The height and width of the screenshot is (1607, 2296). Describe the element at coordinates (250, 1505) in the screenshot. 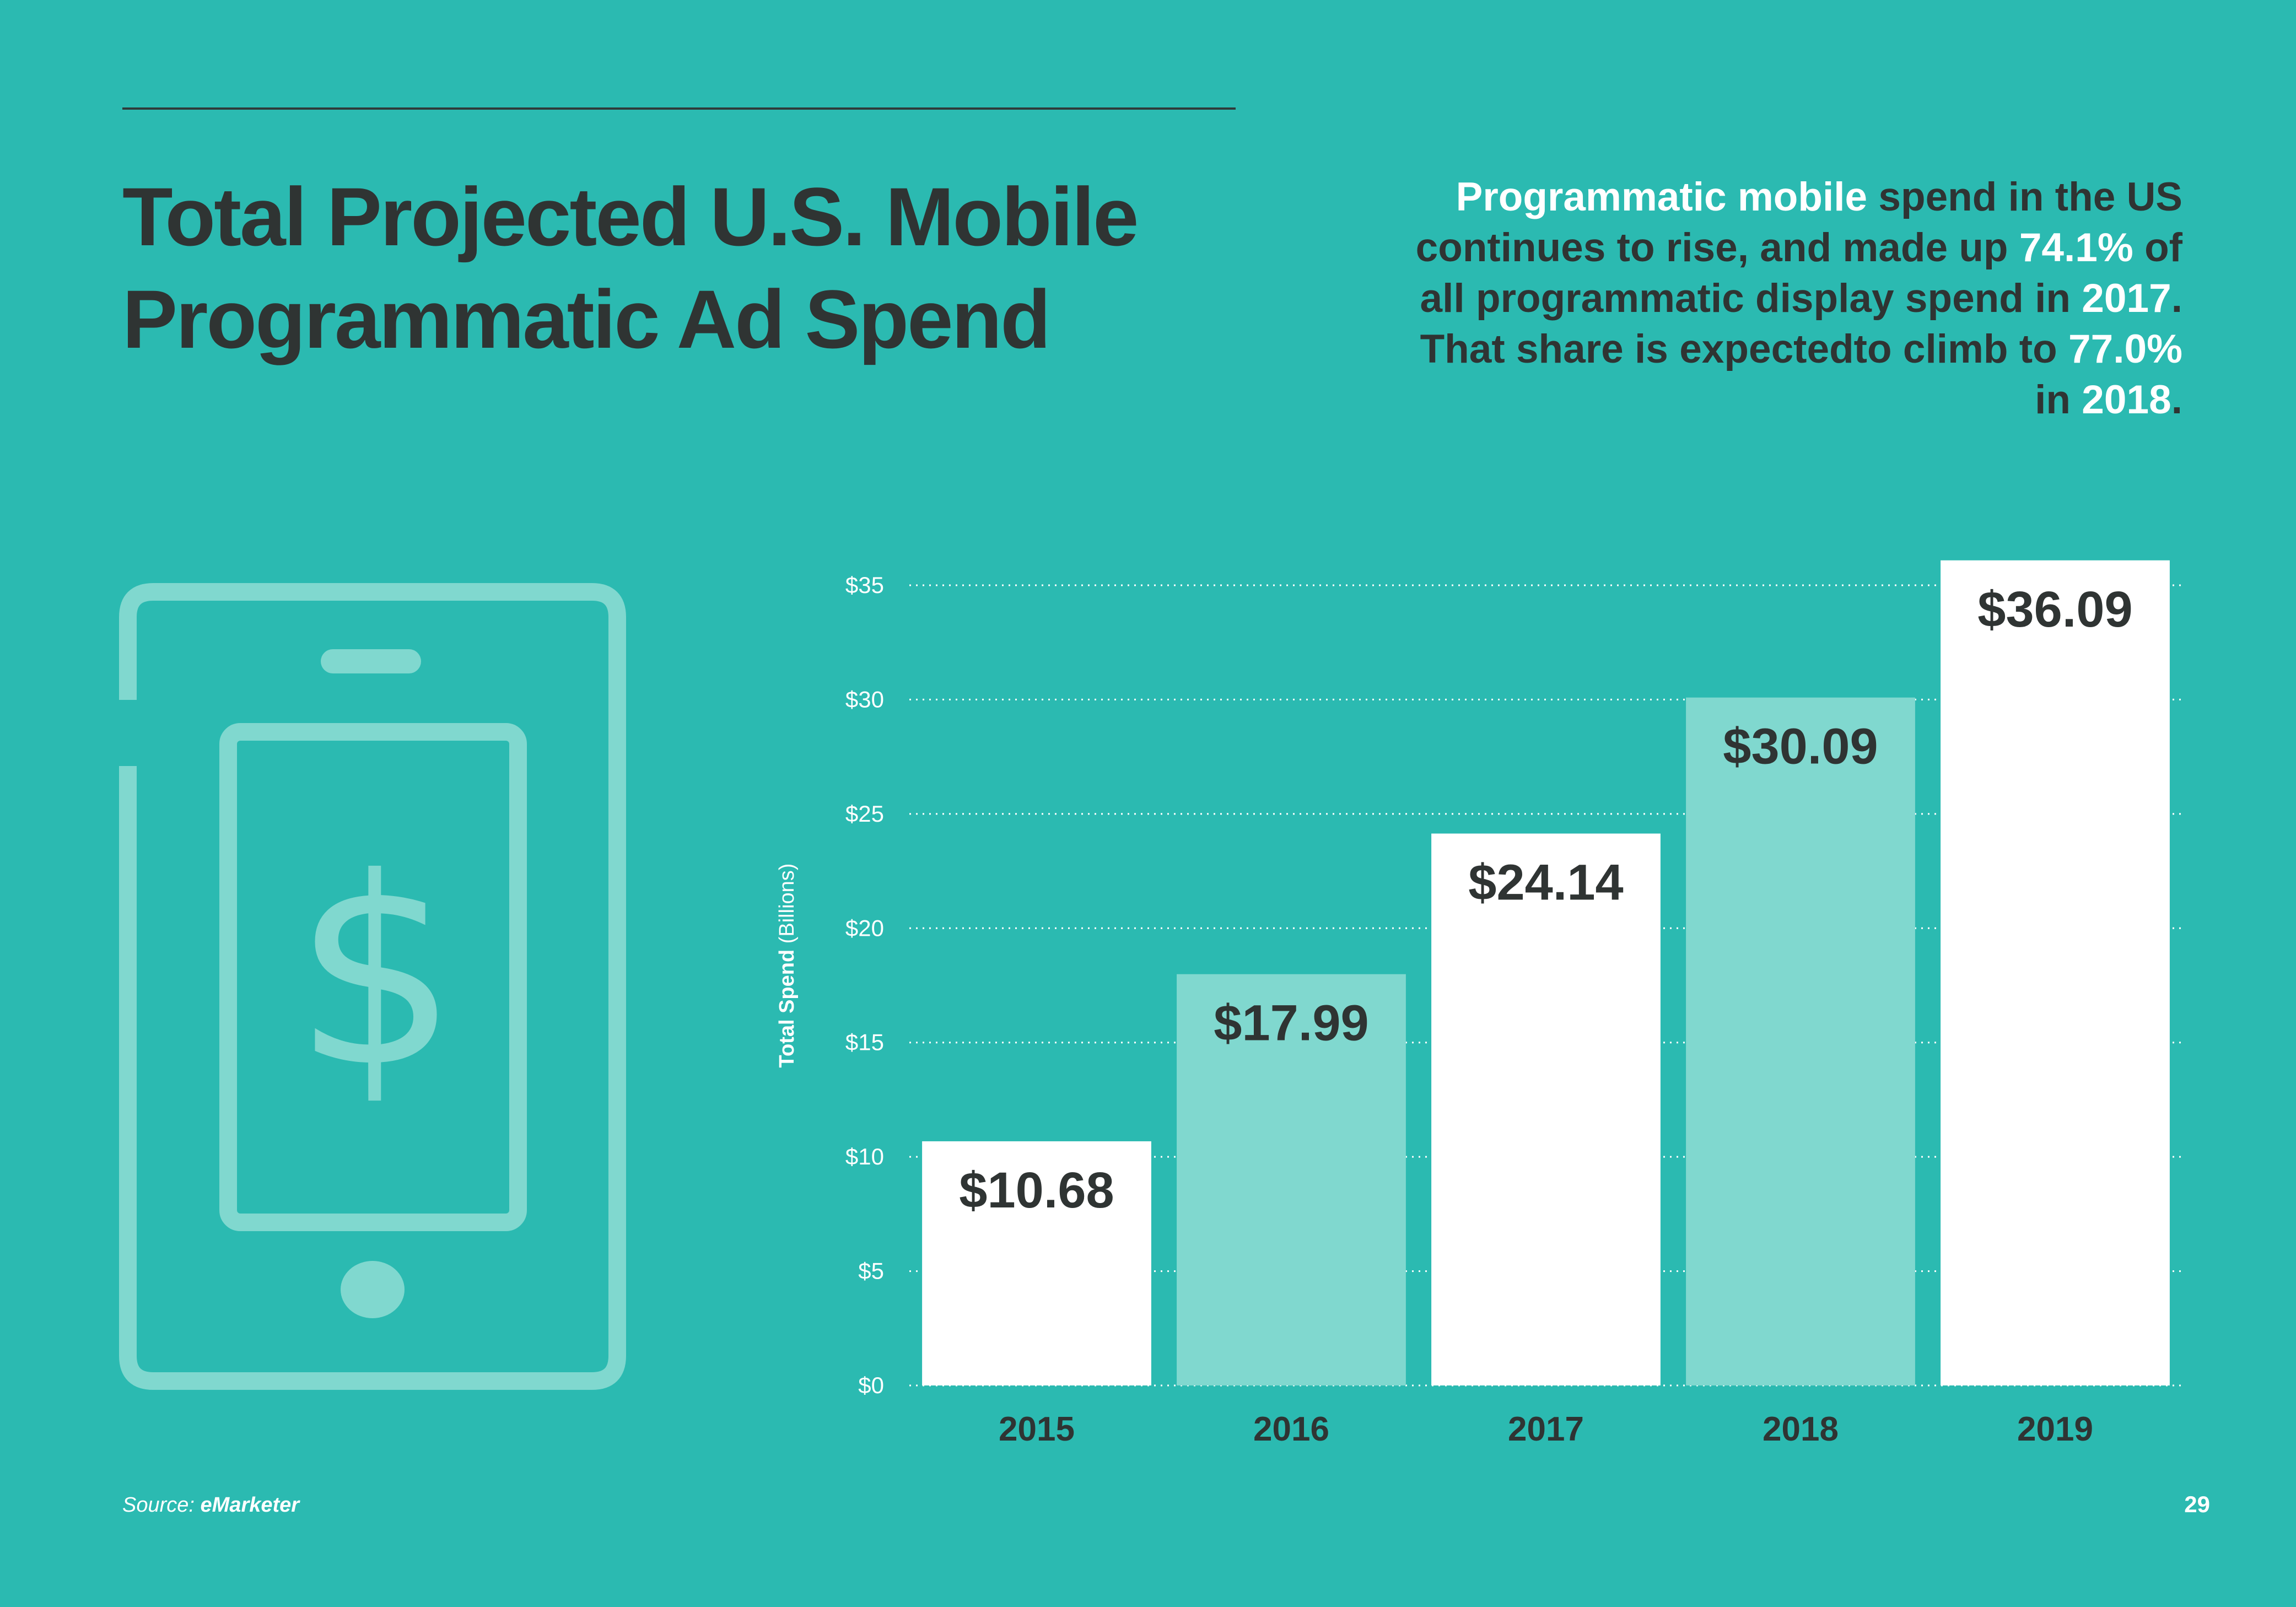

I see `source-name: eMarketer` at that location.